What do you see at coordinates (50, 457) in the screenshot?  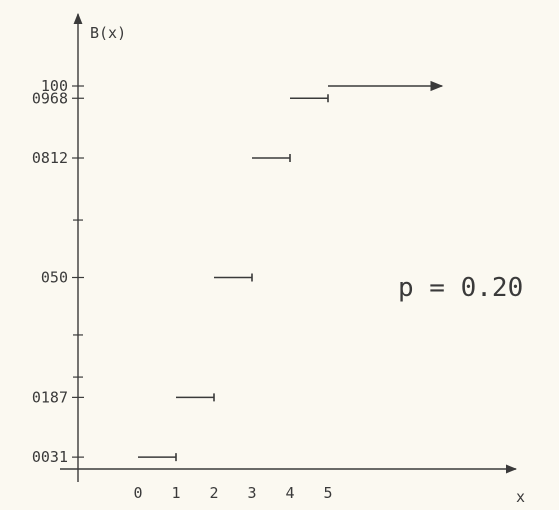 I see `y-tick-label: 0031` at bounding box center [50, 457].